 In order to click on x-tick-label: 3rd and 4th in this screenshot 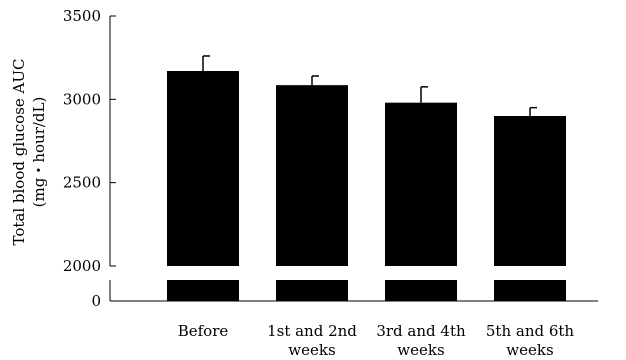, I will do `click(421, 331)`.